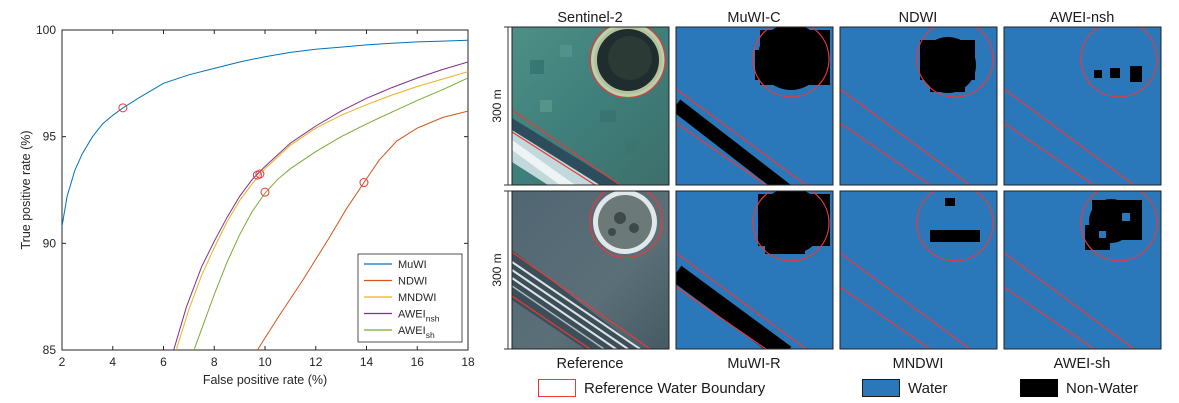 This screenshot has height=403, width=1179. I want to click on map-muwi-r, so click(754, 270).